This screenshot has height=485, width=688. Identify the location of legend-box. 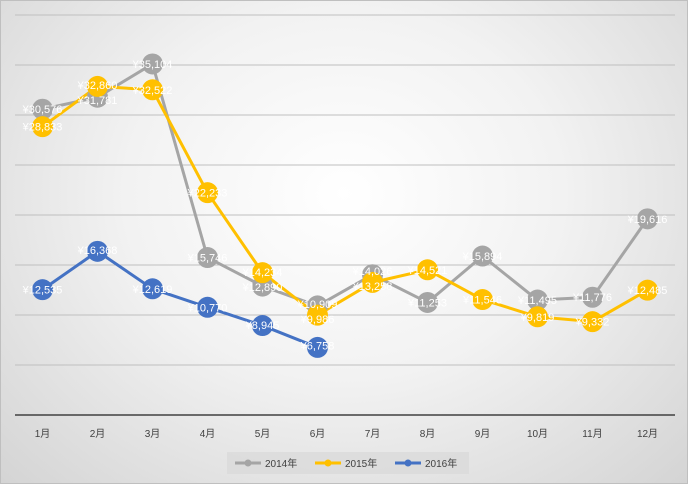
(348, 463).